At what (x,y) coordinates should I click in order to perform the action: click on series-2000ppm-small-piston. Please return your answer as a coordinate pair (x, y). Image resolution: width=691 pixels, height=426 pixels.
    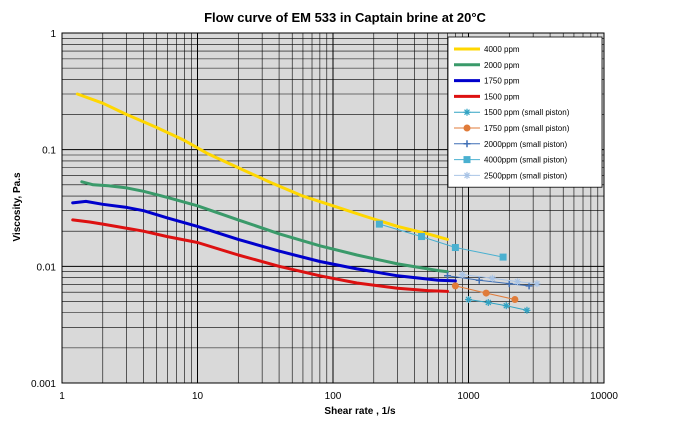
    Looking at the image, I should click on (488, 281).